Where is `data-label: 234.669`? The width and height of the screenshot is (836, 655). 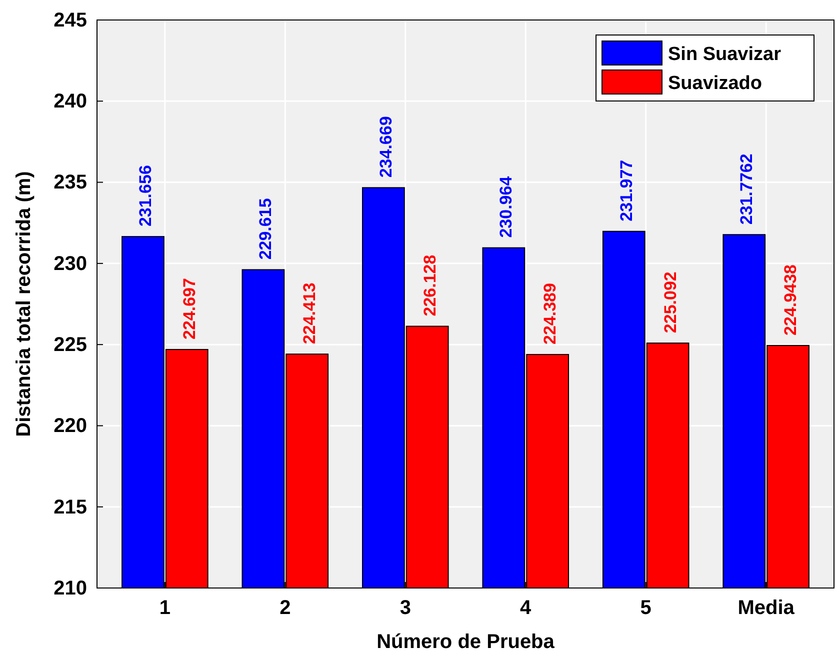 data-label: 234.669 is located at coordinates (386, 147).